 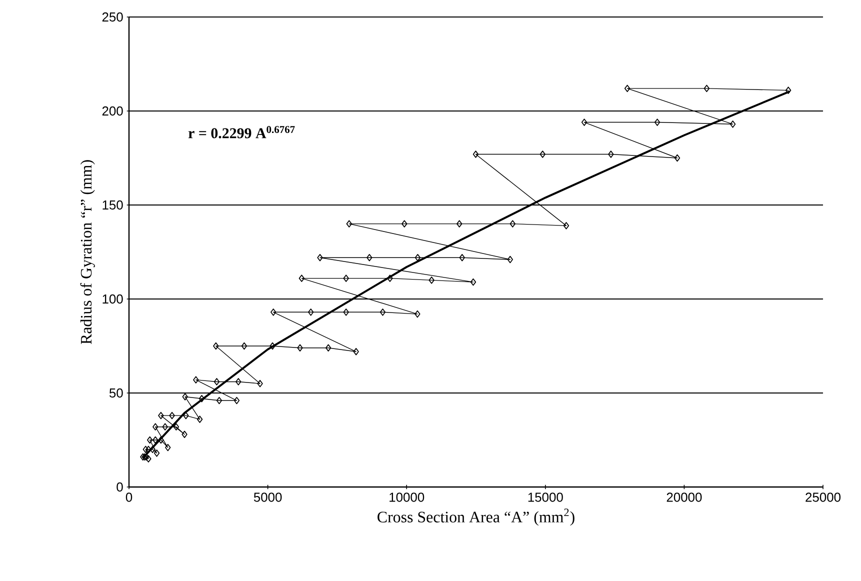 What do you see at coordinates (112, 205) in the screenshot?
I see `y-tick-label: 150` at bounding box center [112, 205].